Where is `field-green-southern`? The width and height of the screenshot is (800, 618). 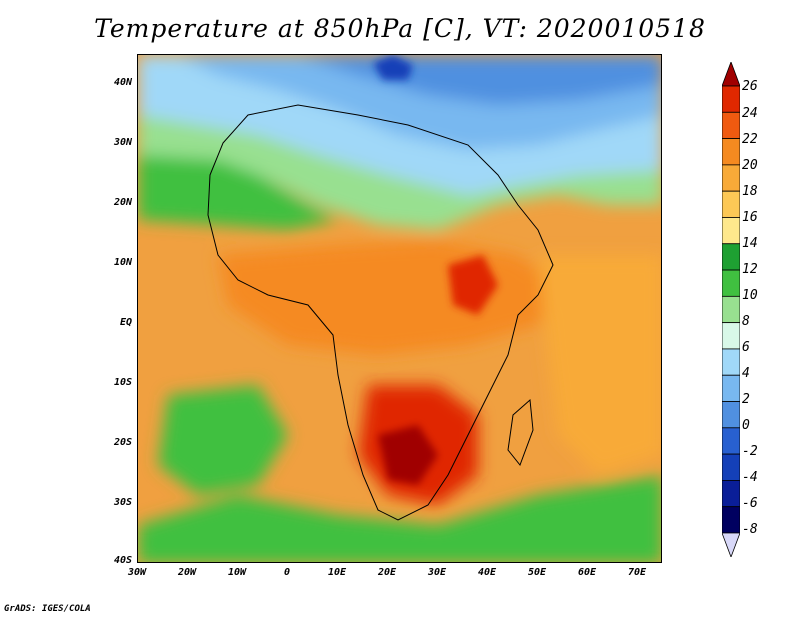 field-green-southern is located at coordinates (399, 518).